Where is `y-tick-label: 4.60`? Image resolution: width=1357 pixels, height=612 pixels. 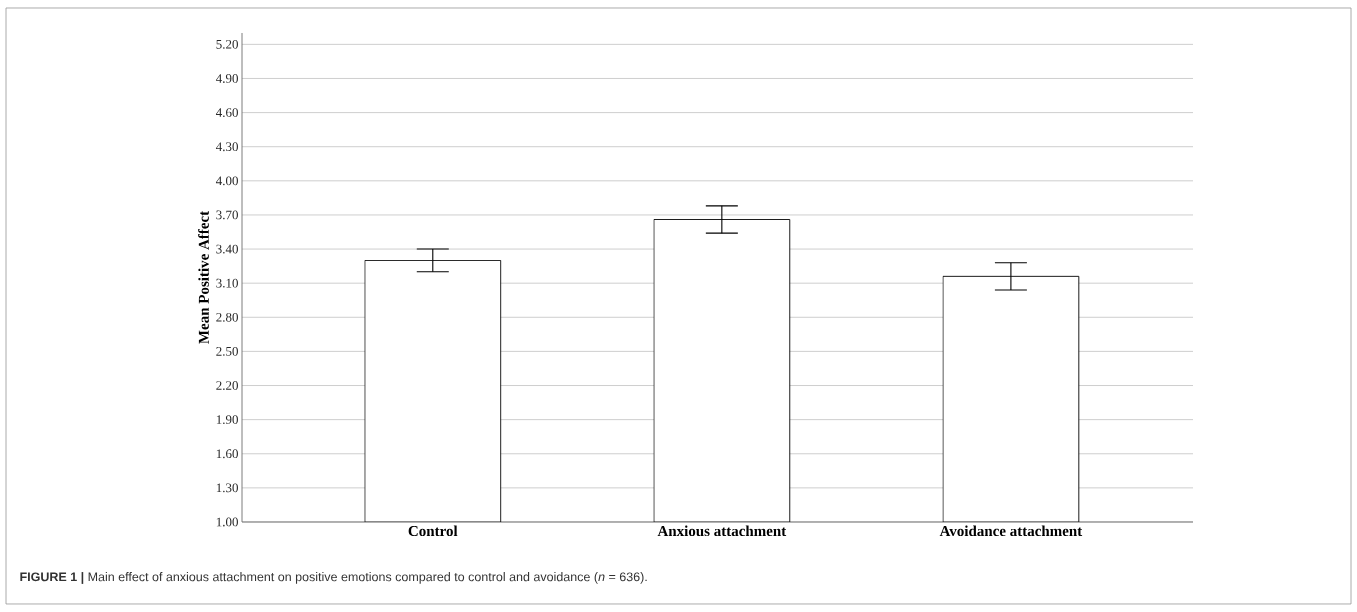 y-tick-label: 4.60 is located at coordinates (226, 113).